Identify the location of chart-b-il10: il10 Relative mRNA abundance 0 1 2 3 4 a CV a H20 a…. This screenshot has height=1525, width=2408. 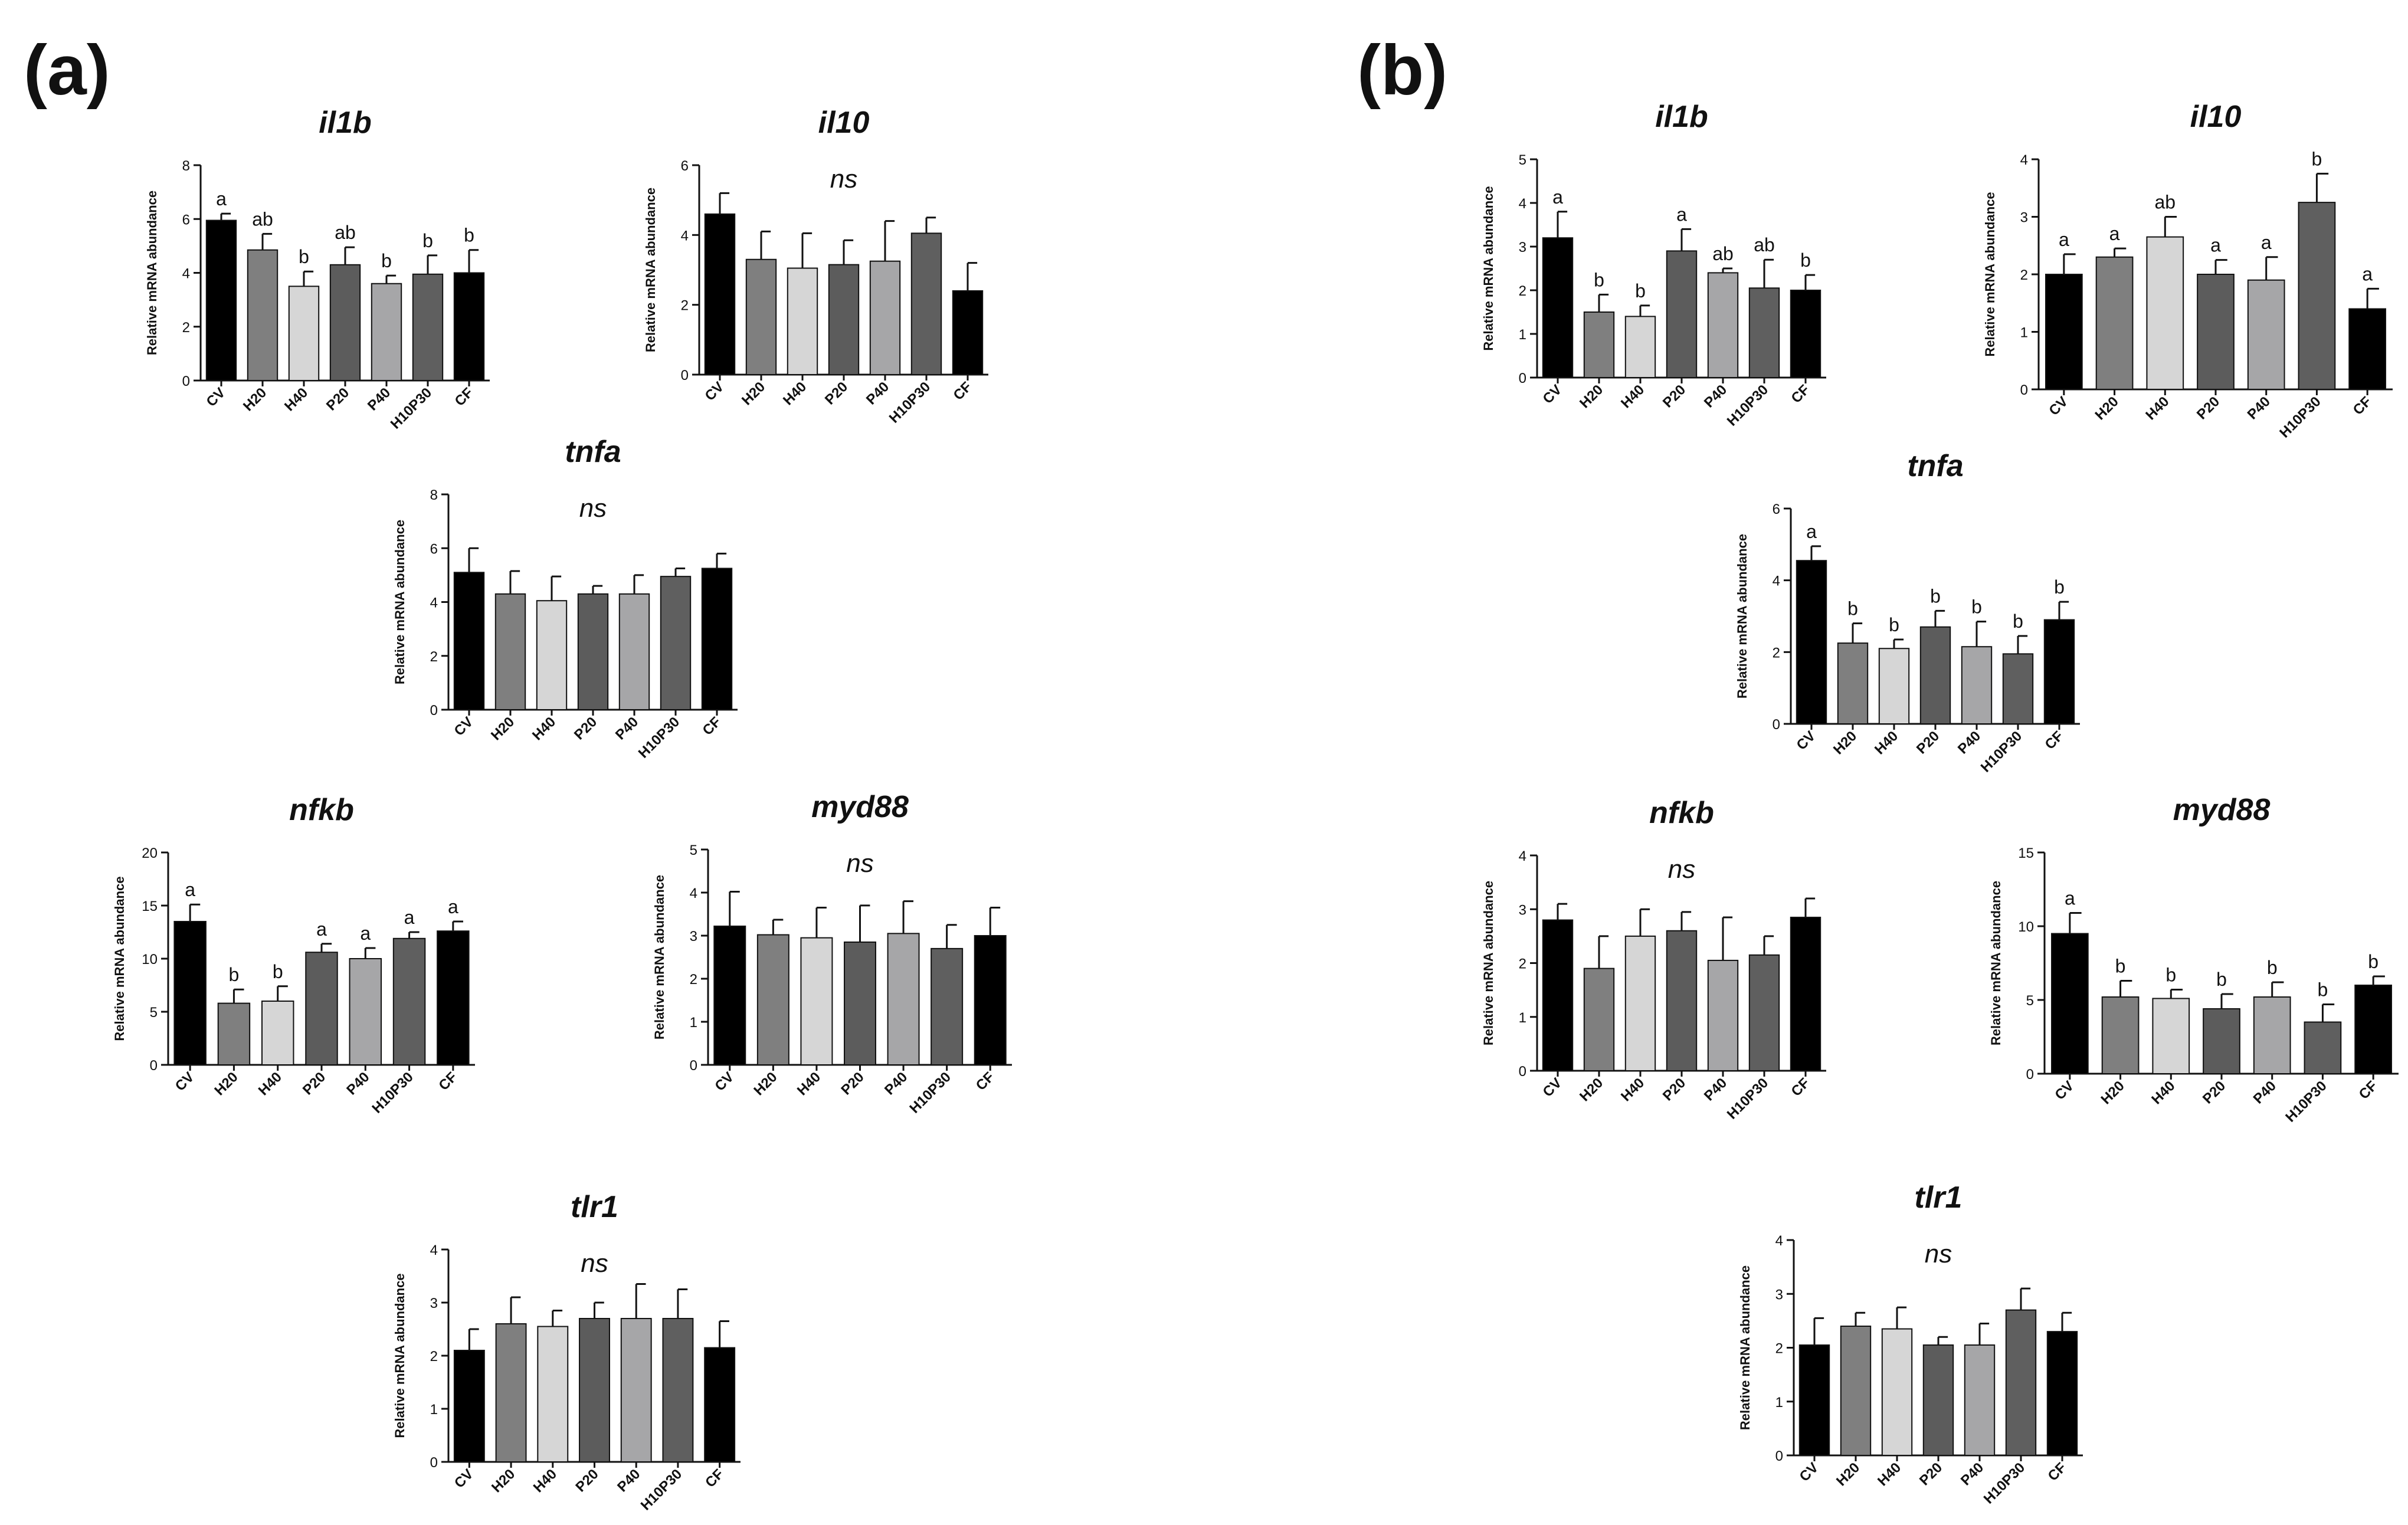
(2188, 270).